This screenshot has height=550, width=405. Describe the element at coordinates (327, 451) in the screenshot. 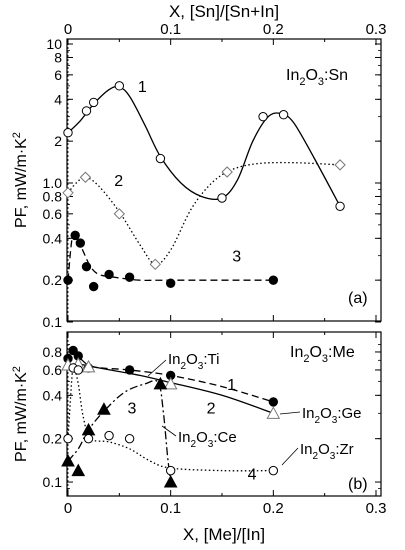

I see `annotation-zr: In2O3:Zr` at that location.